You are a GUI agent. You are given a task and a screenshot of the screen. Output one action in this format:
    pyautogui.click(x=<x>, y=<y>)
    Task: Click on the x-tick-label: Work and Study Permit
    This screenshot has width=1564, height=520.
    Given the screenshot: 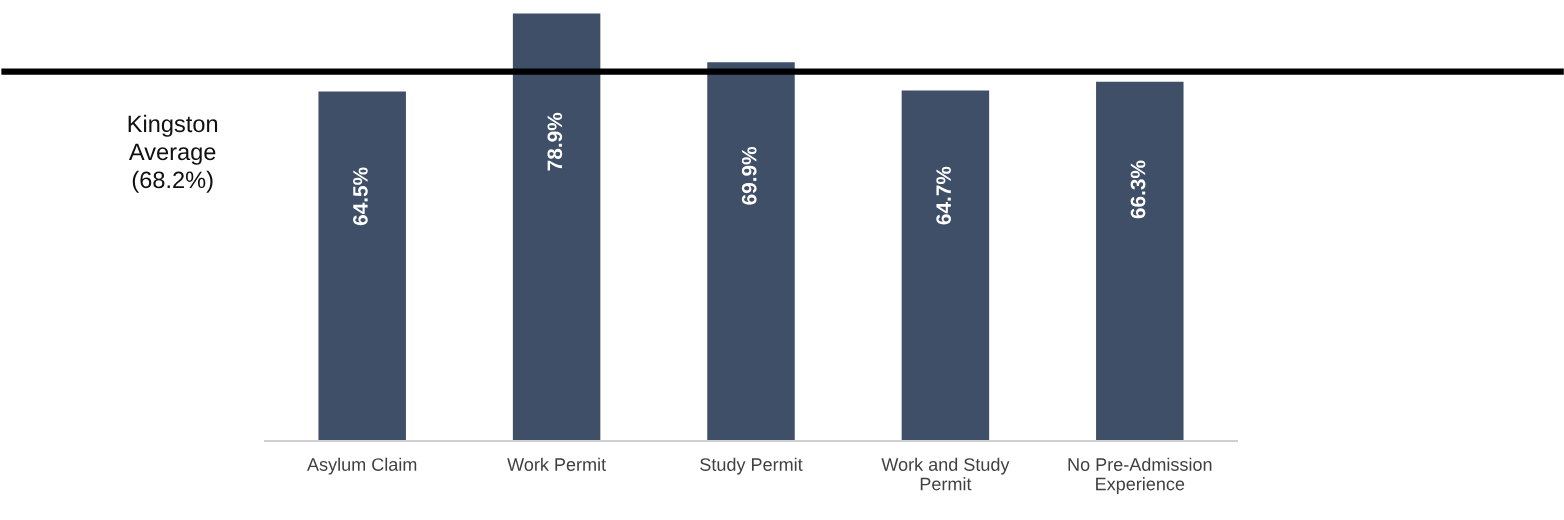 What is the action you would take?
    pyautogui.click(x=945, y=474)
    